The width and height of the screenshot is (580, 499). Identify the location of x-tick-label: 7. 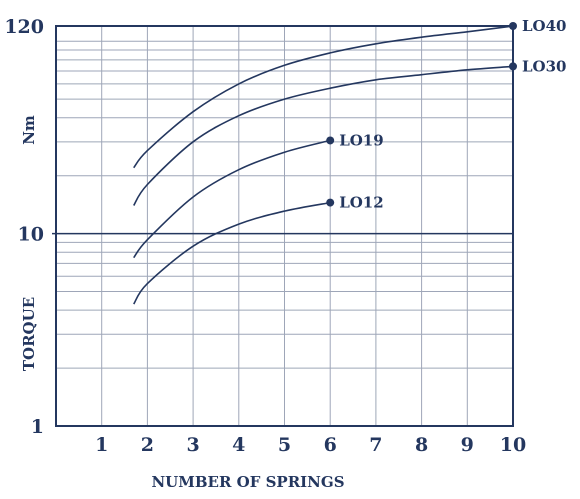
(375, 445).